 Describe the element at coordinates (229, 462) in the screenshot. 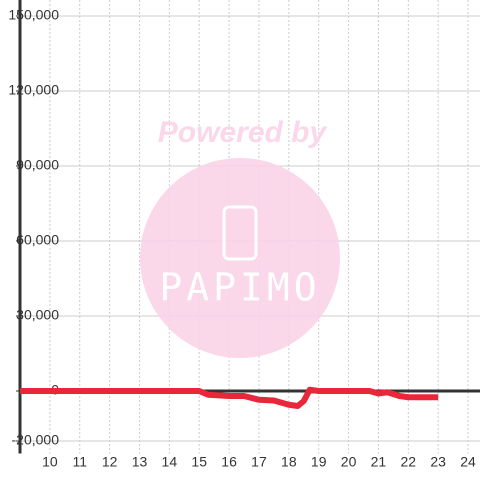

I see `x-tick-label: 16` at that location.